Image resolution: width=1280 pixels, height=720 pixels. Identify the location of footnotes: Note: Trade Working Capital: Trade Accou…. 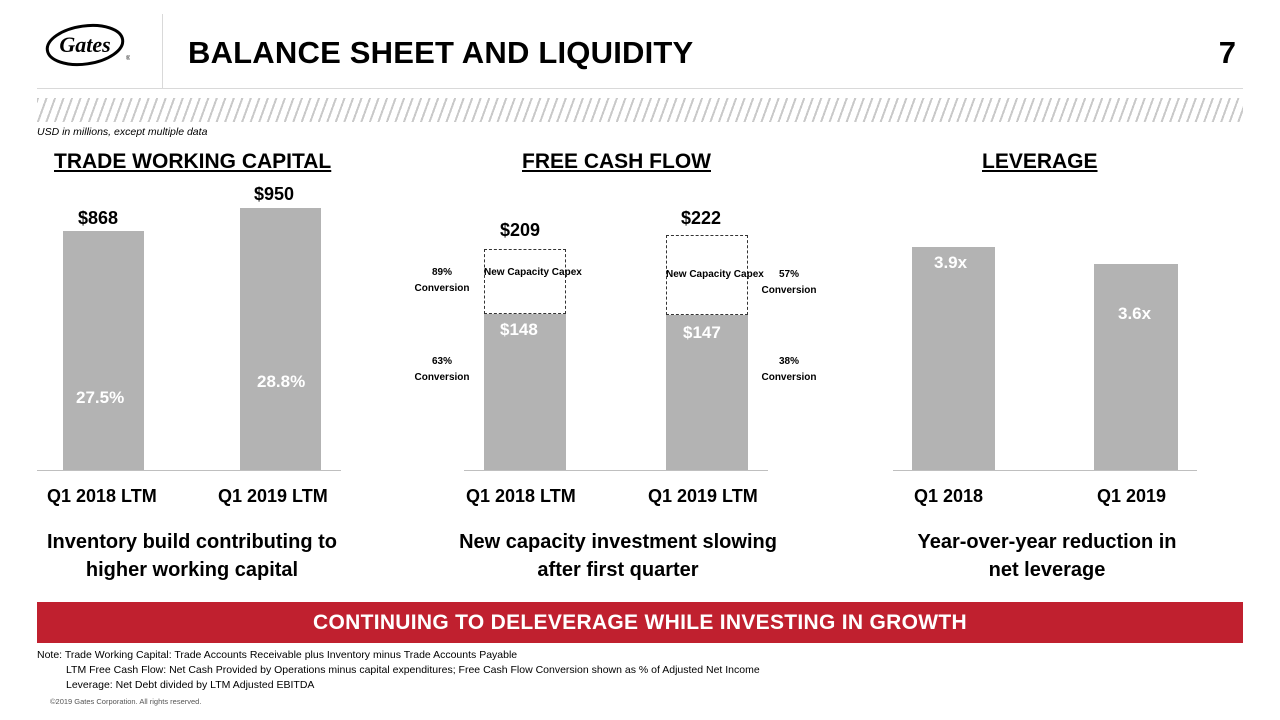
(398, 670).